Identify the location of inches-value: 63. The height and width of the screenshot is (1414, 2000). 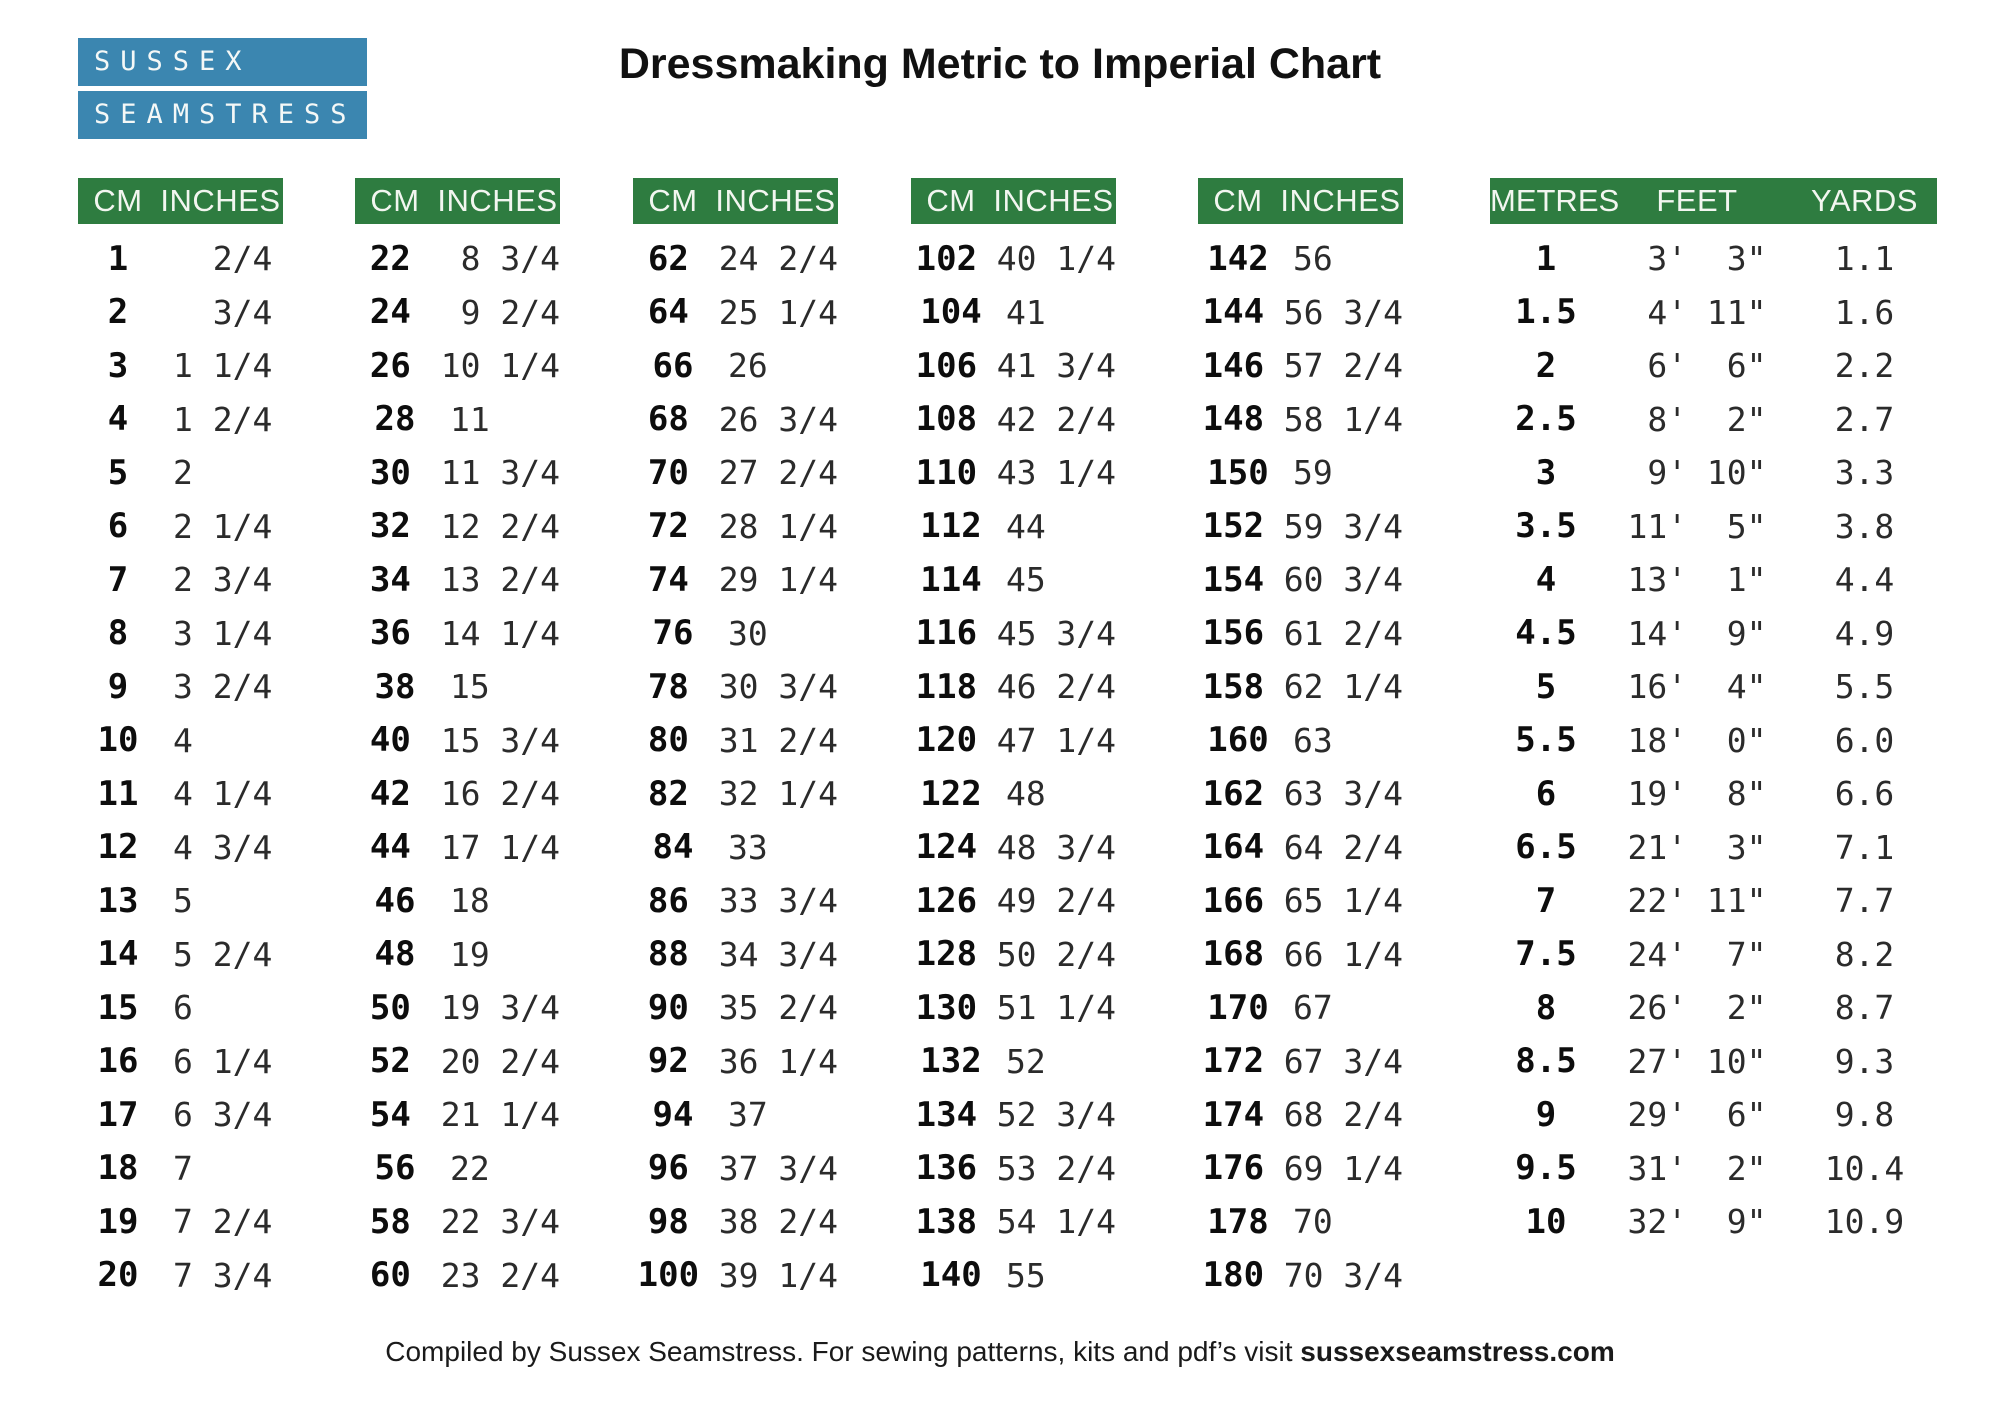
(1313, 740).